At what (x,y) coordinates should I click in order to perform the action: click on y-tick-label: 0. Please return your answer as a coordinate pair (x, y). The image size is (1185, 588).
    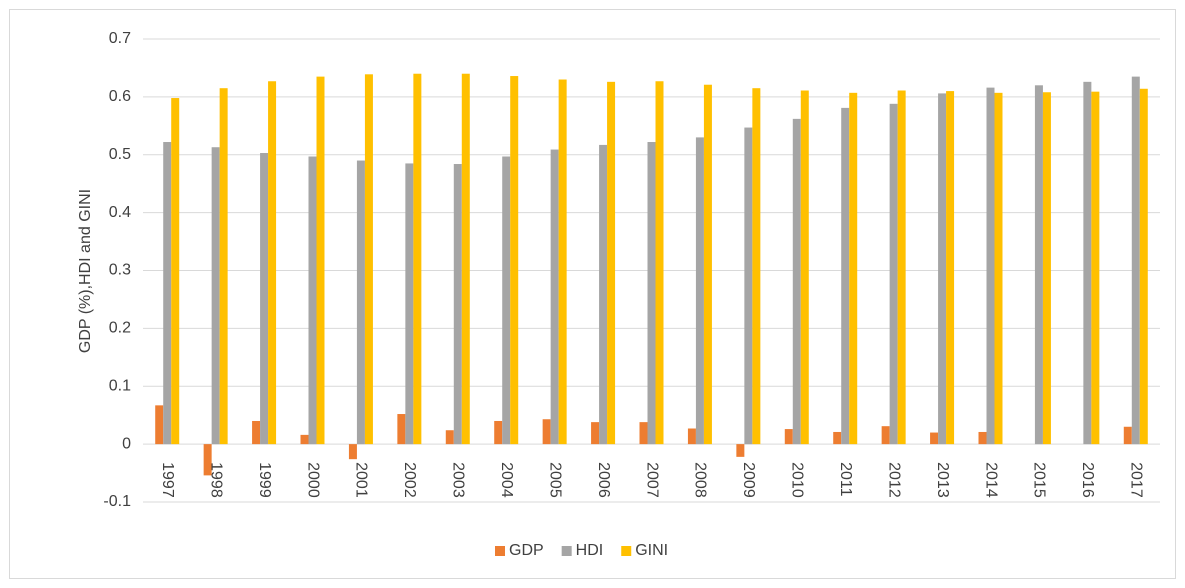
    Looking at the image, I should click on (126, 443).